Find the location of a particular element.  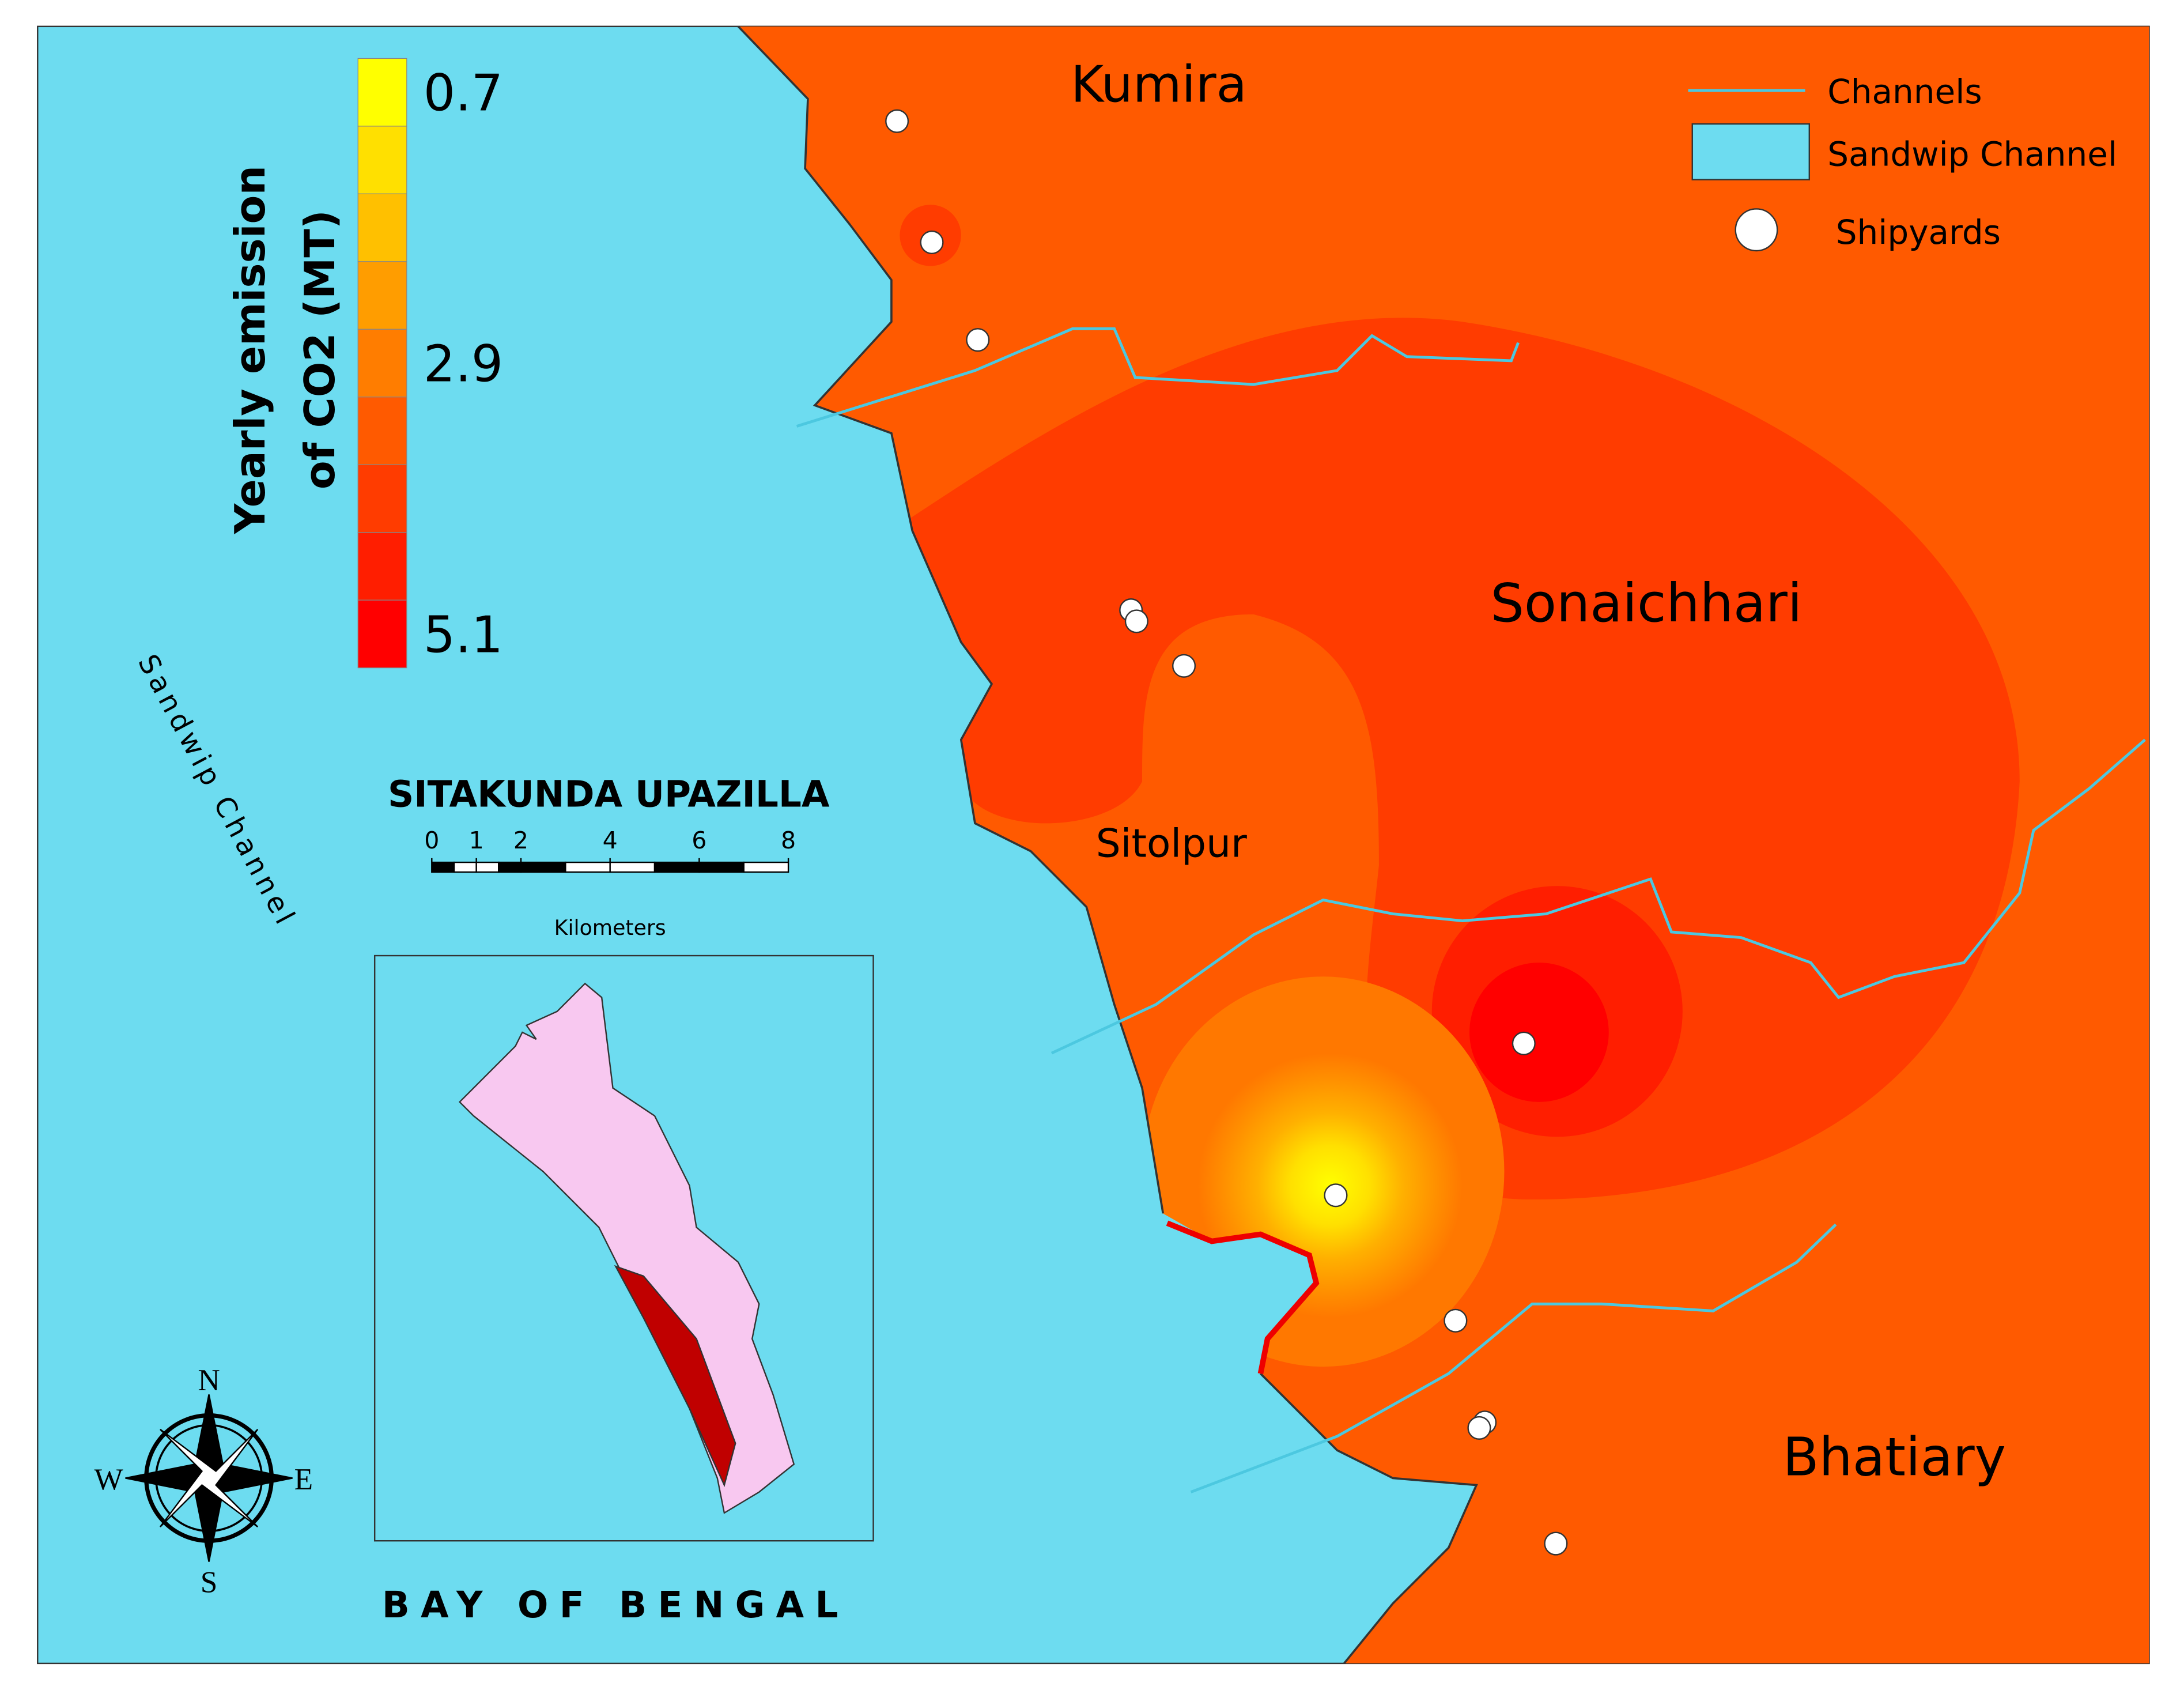

scale-bar: 0 1 2 4 6 8 is located at coordinates (610, 850).